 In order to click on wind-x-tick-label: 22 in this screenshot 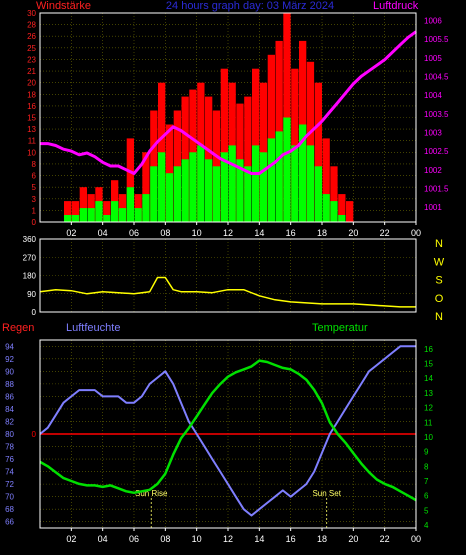, I will do `click(385, 233)`.